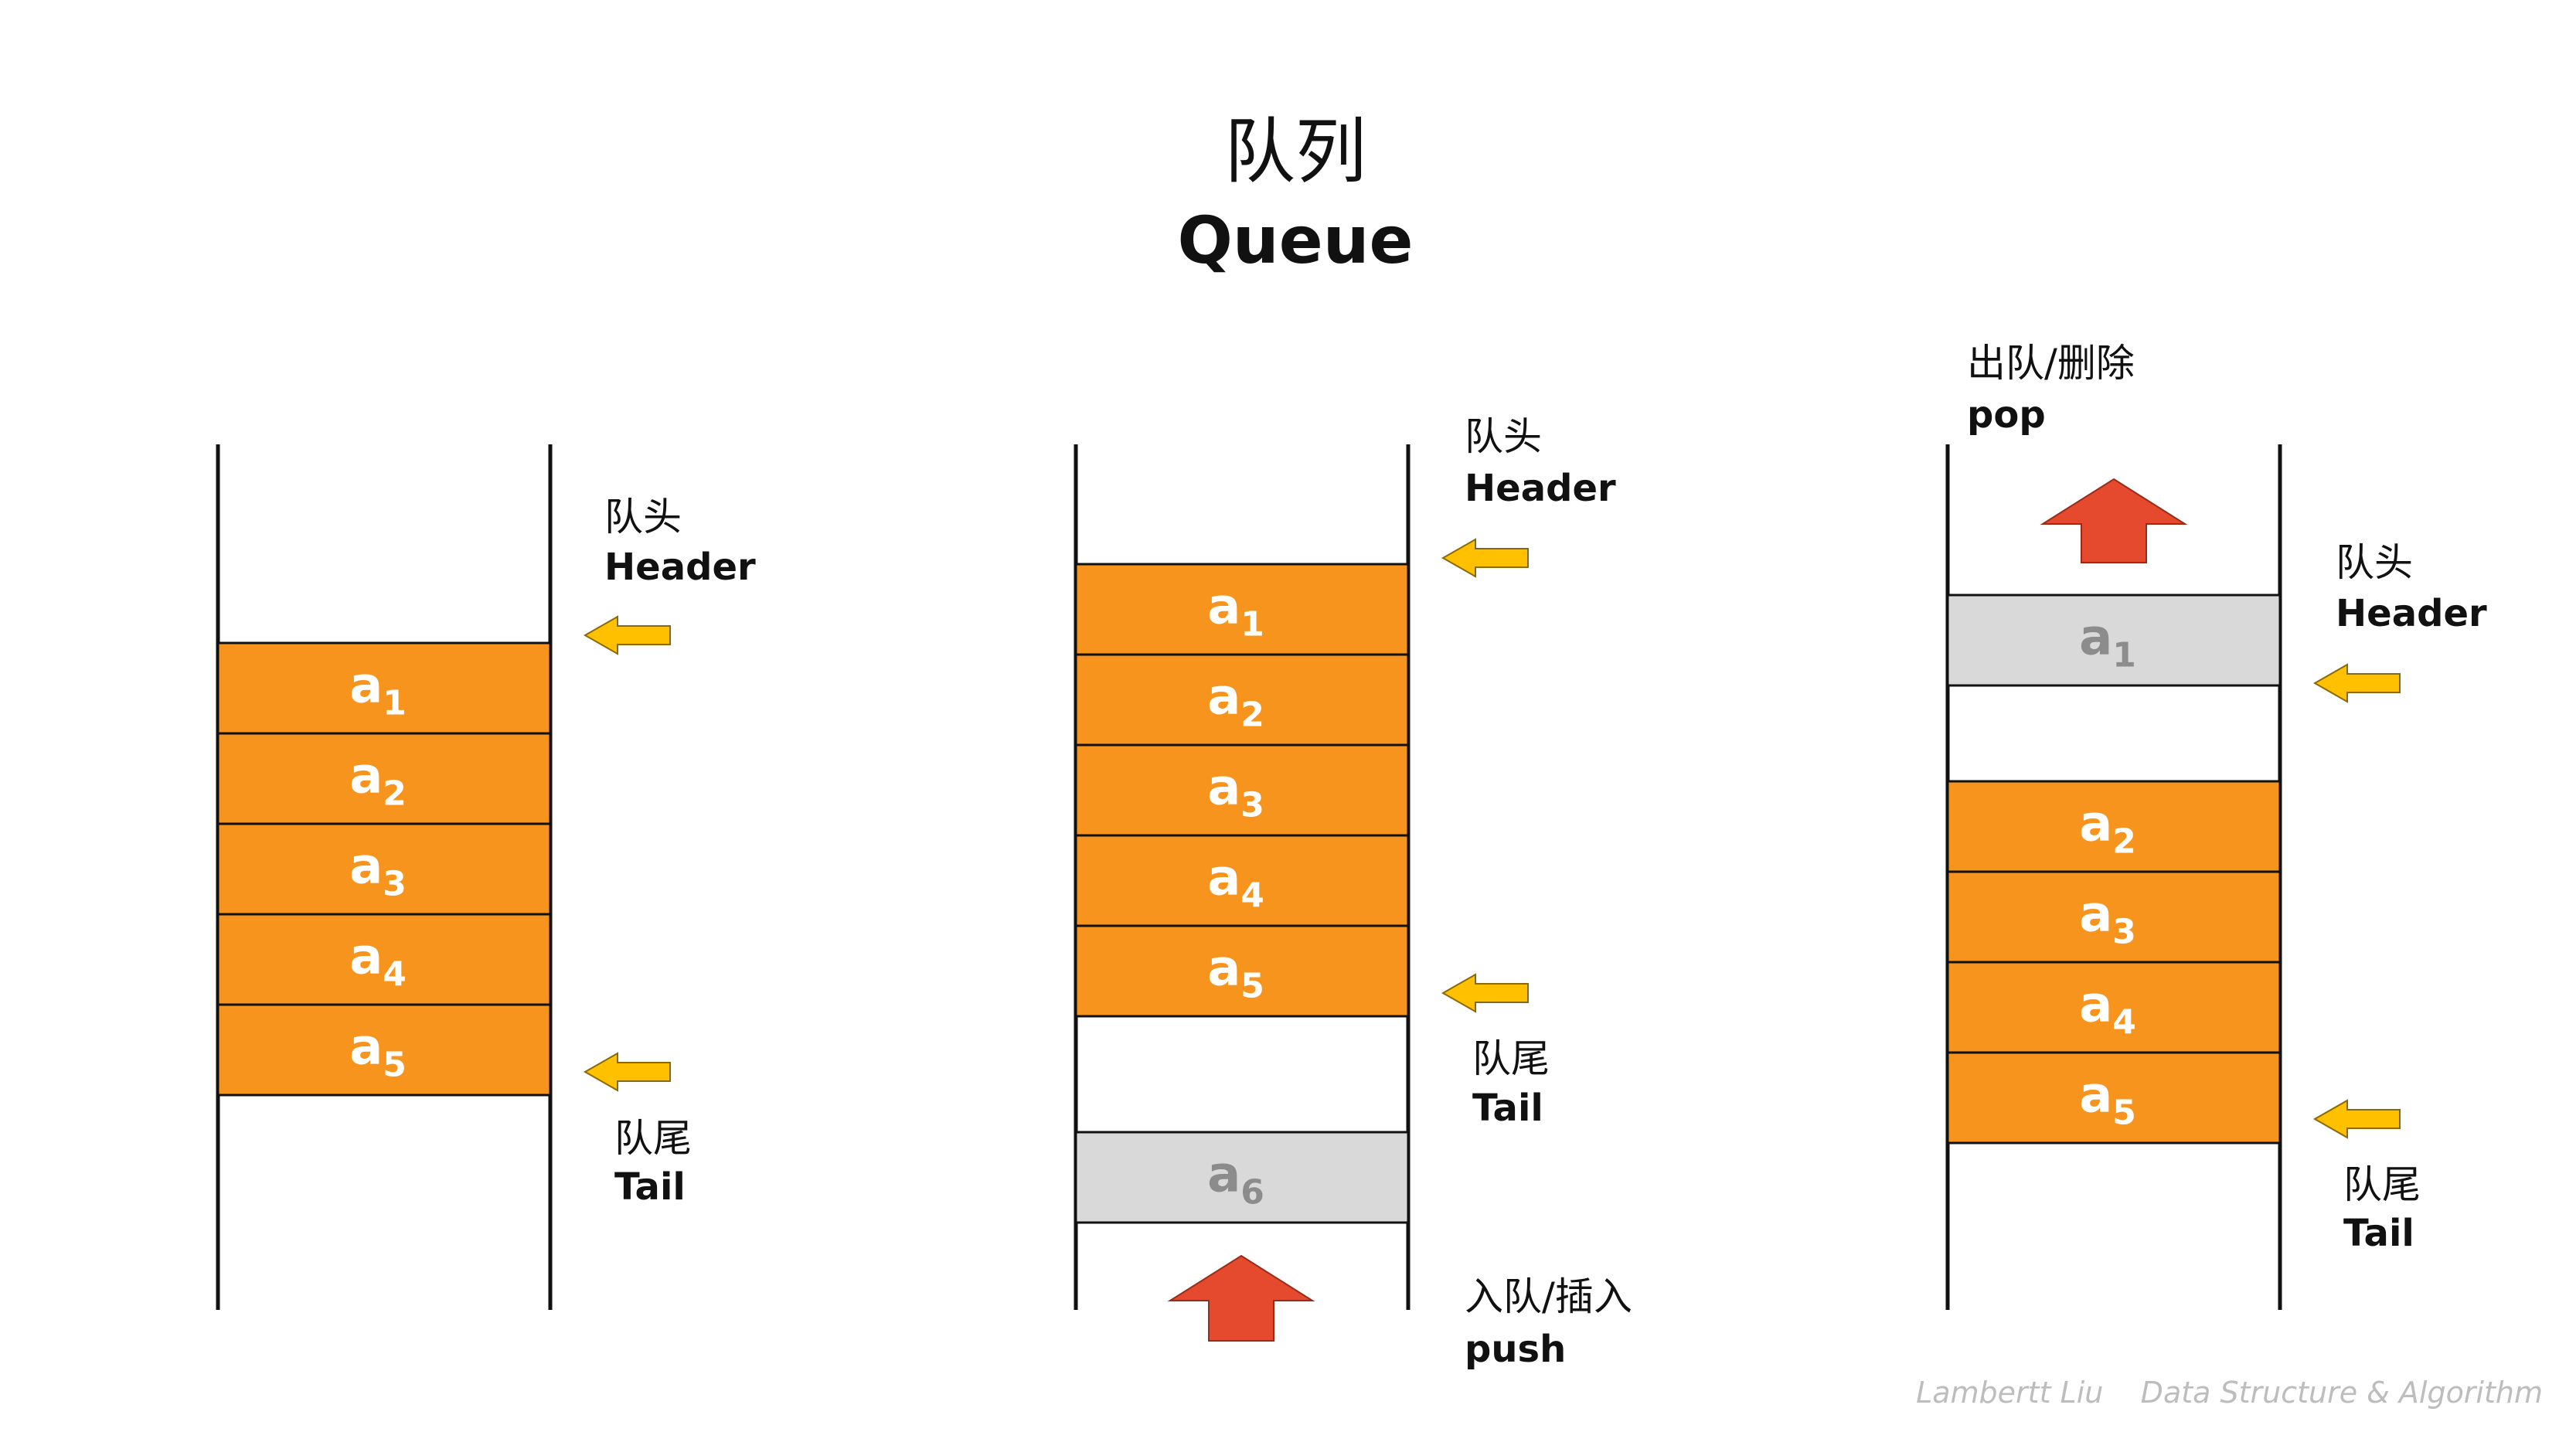 This screenshot has height=1449, width=2576. I want to click on action-label-en: pop, so click(2006, 415).